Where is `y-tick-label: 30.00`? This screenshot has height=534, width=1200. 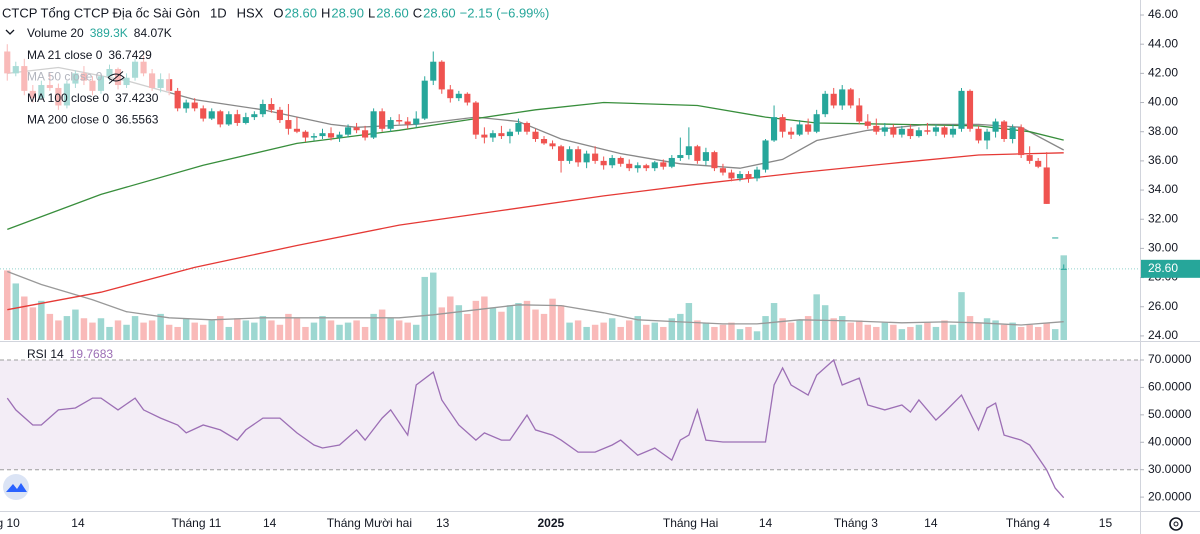
y-tick-label: 30.00 is located at coordinates (1163, 248).